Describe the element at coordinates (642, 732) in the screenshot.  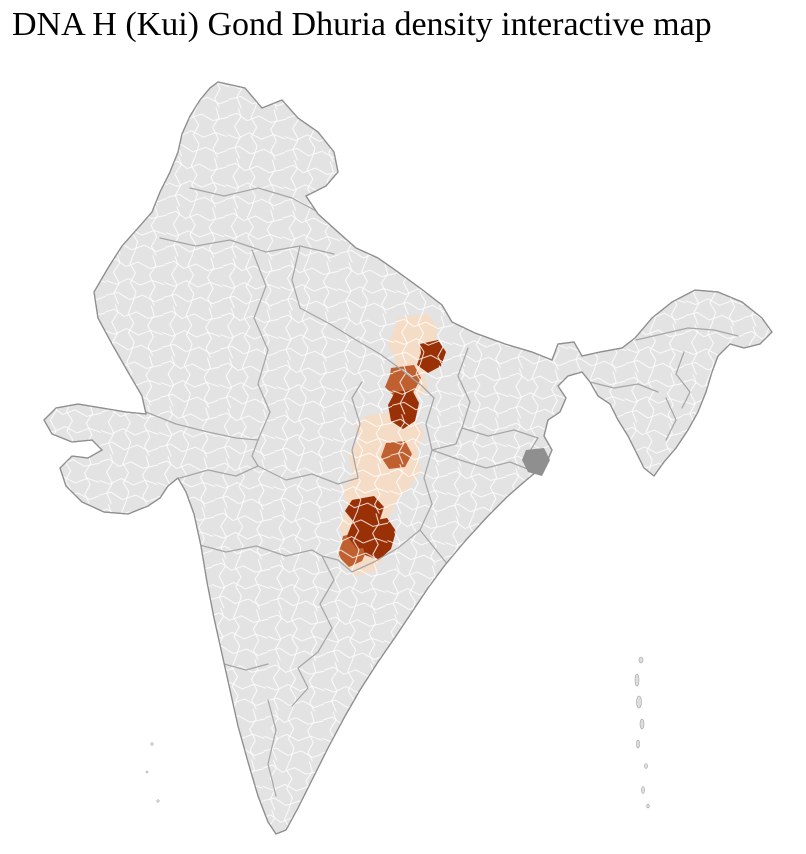
I see `andaman-islands` at that location.